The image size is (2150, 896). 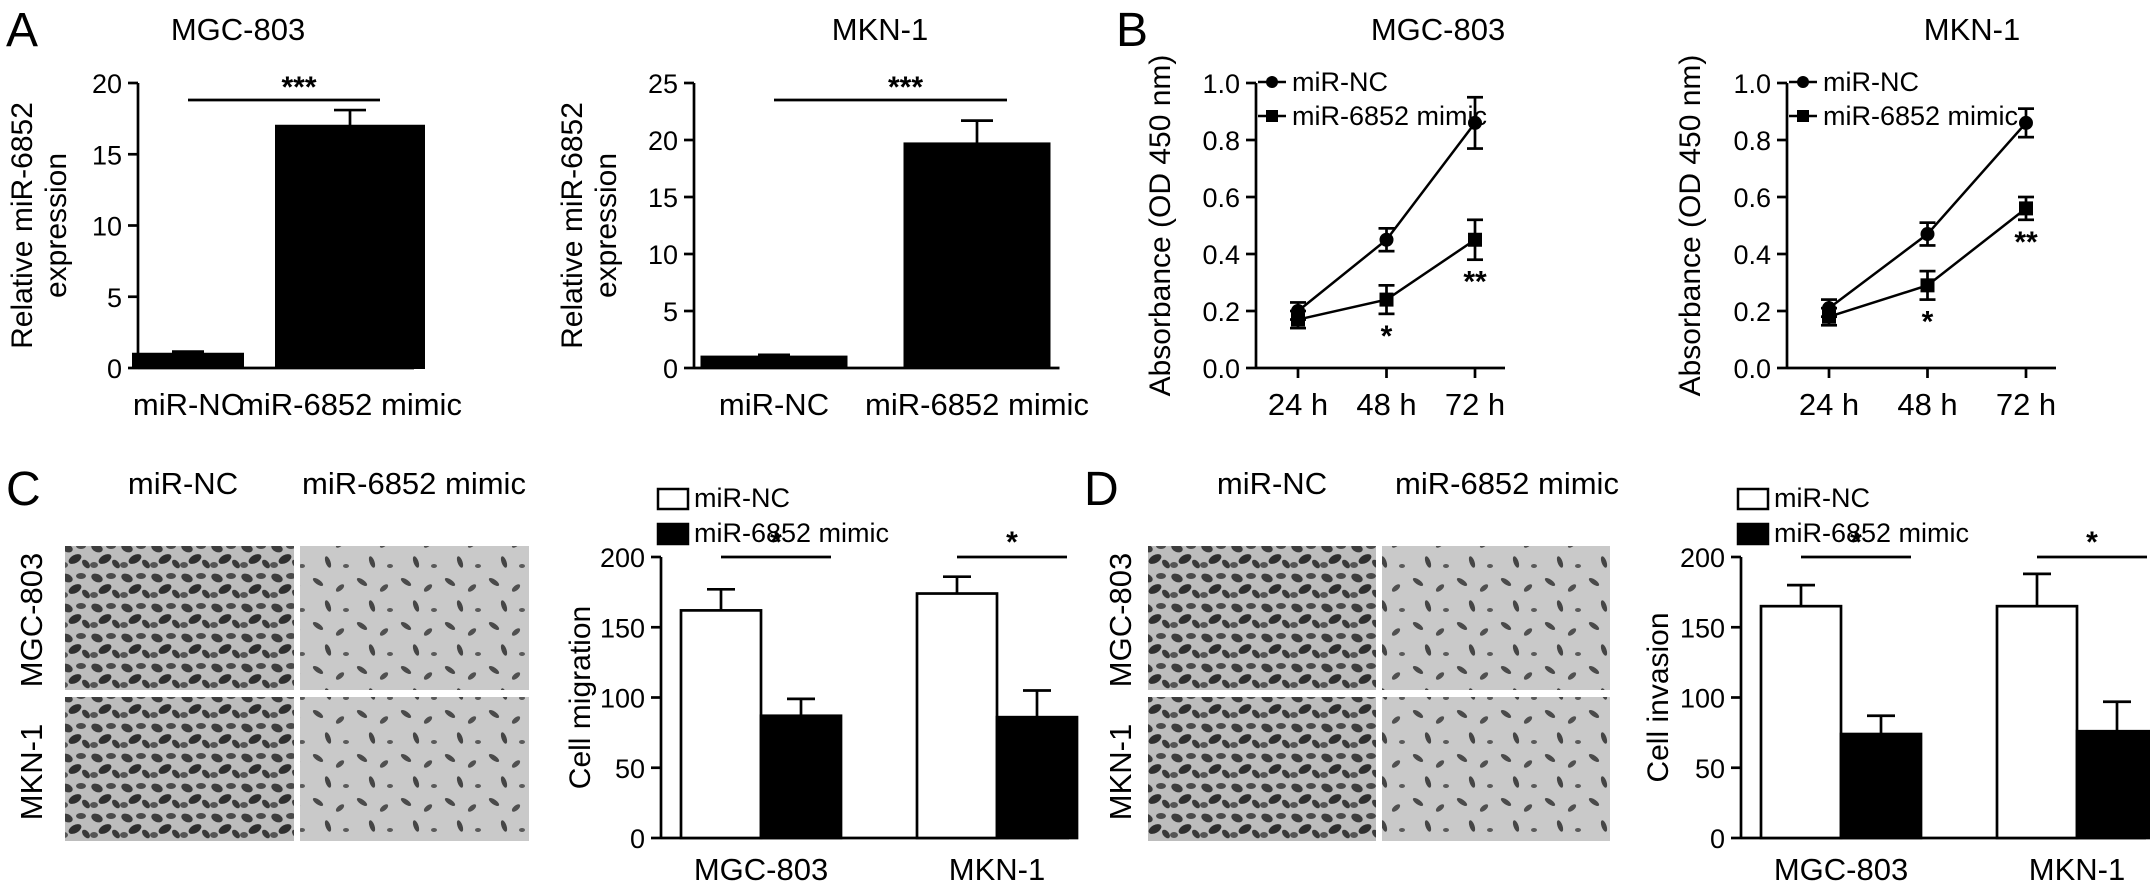 What do you see at coordinates (1262, 618) in the screenshot?
I see `micrograph-d-mgc803-nc` at bounding box center [1262, 618].